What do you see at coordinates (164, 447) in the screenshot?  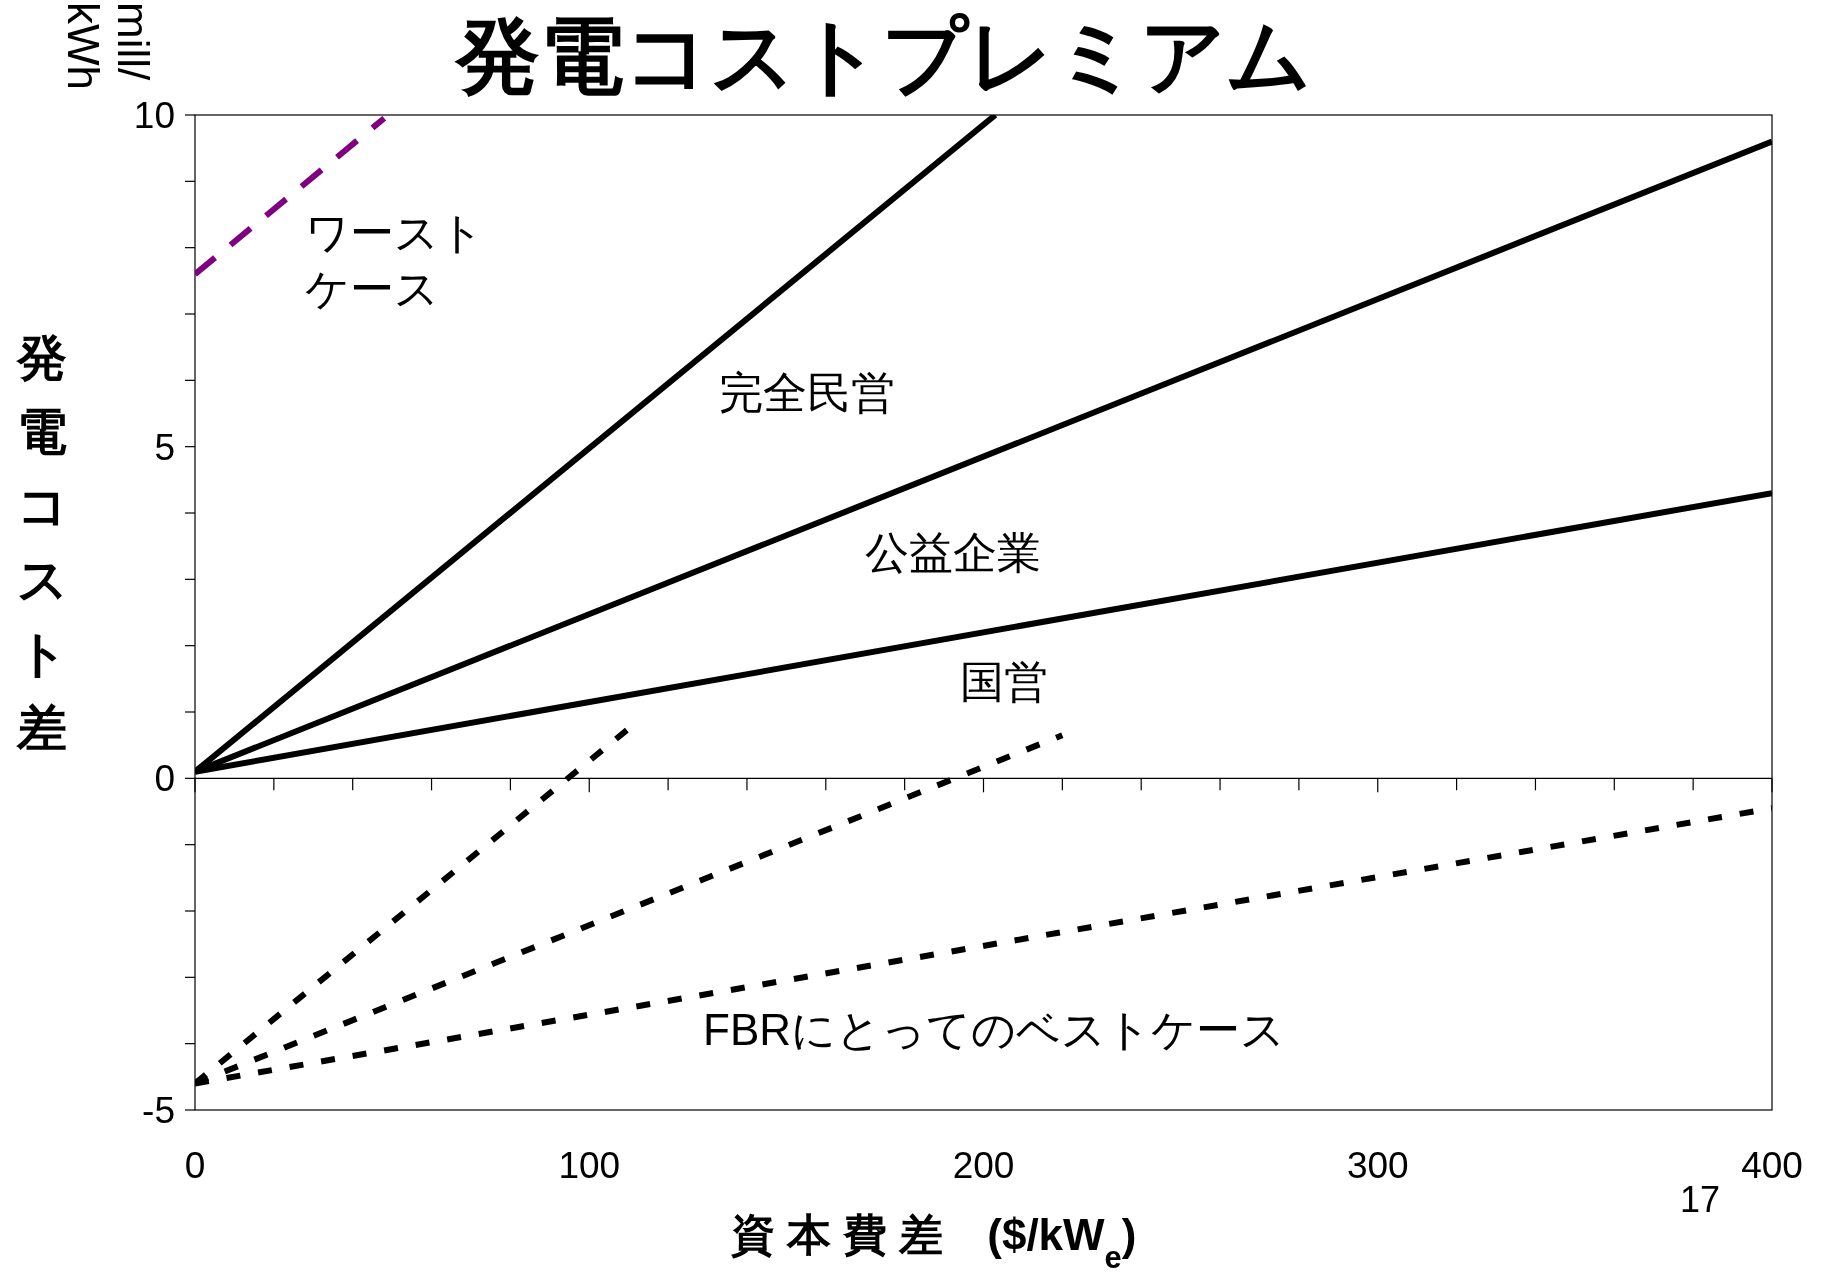 I see `y-tick-label: 5` at bounding box center [164, 447].